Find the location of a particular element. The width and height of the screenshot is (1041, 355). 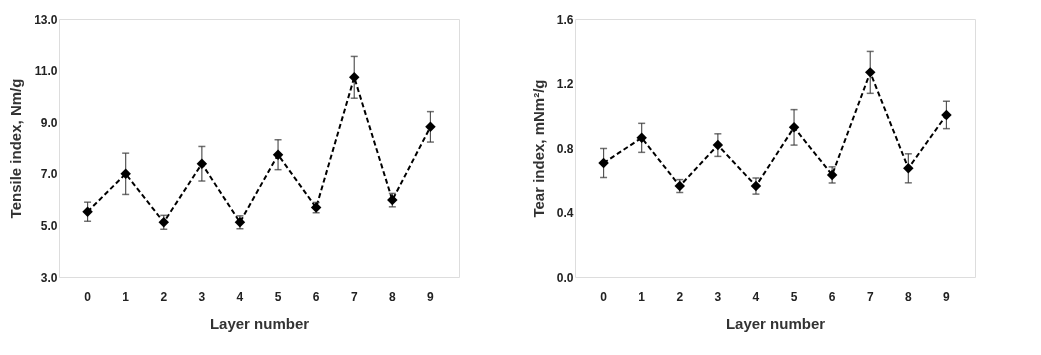

y-tick-label: 5.0 is located at coordinates (49, 225).